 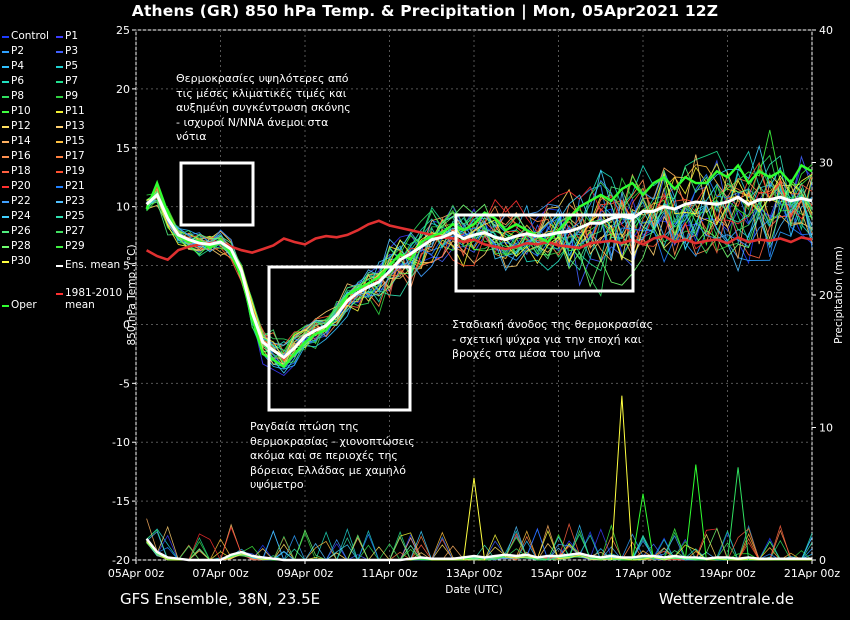 I want to click on legend-label: P9, so click(x=72, y=96).